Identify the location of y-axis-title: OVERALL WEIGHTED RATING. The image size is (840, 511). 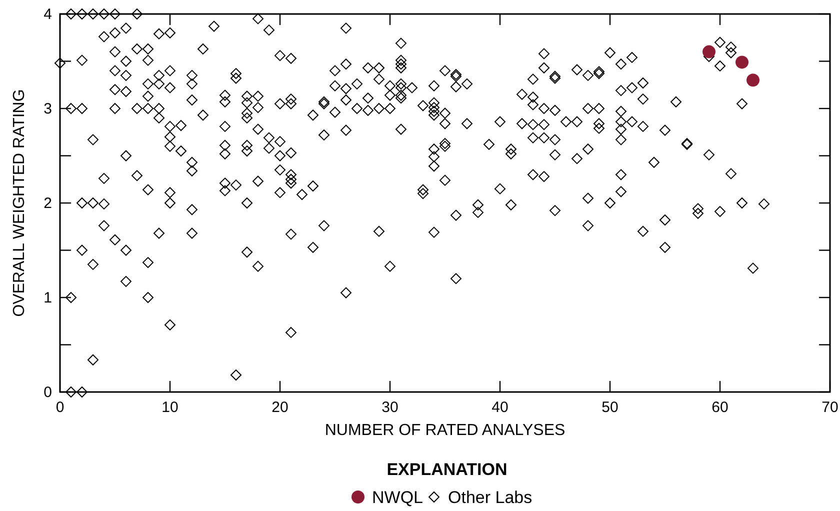
(19, 203).